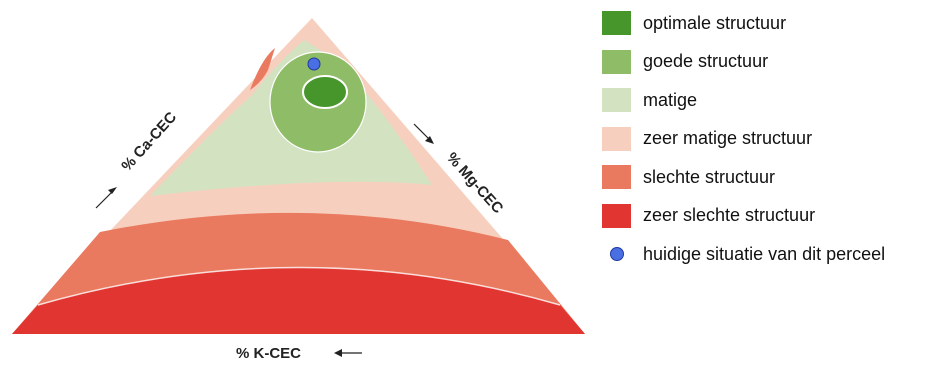 The width and height of the screenshot is (937, 365). I want to click on legend-label: zeer slechte structuur, so click(729, 215).